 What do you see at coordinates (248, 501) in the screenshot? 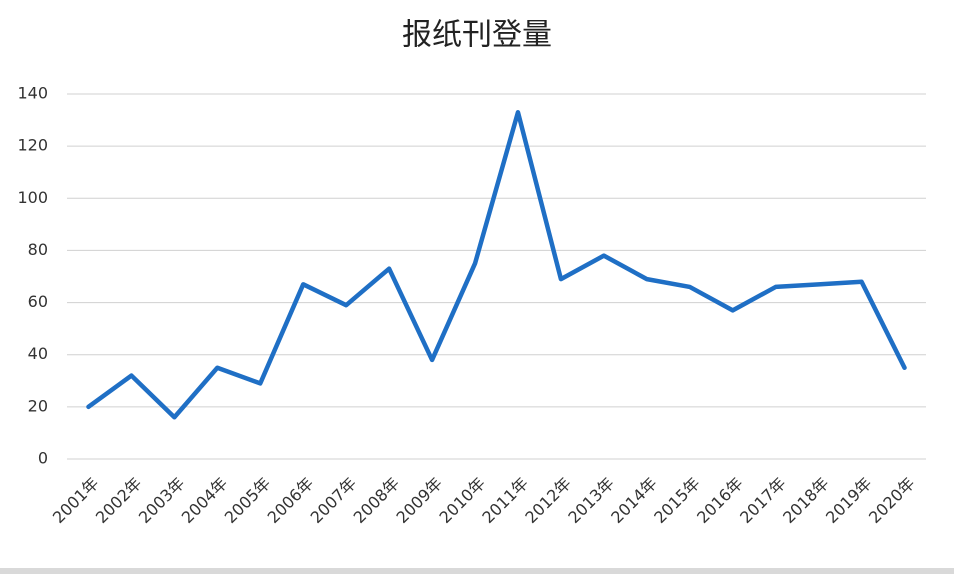
I see `x-tick-label: 2005年` at bounding box center [248, 501].